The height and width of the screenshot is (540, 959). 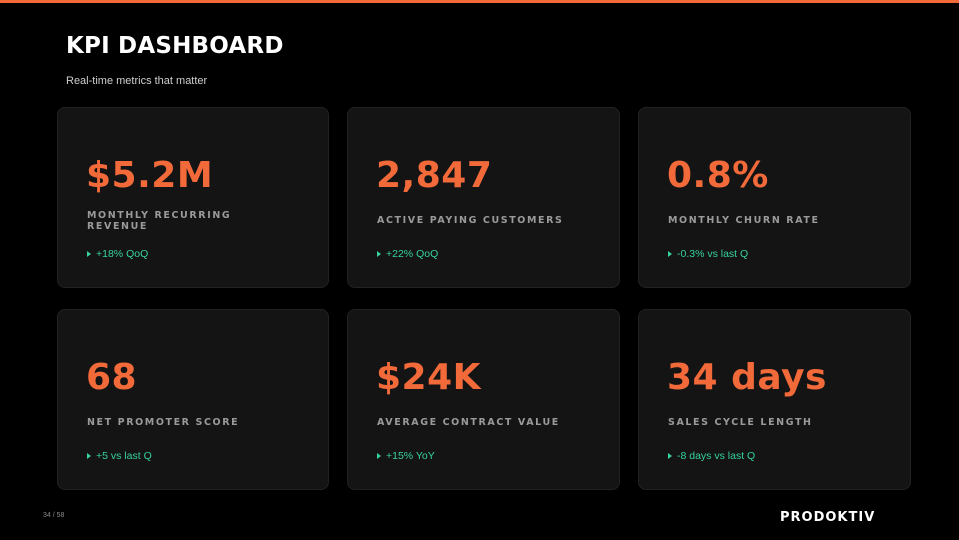 I want to click on kpi-change: -0.3% vs last Q, so click(x=708, y=254).